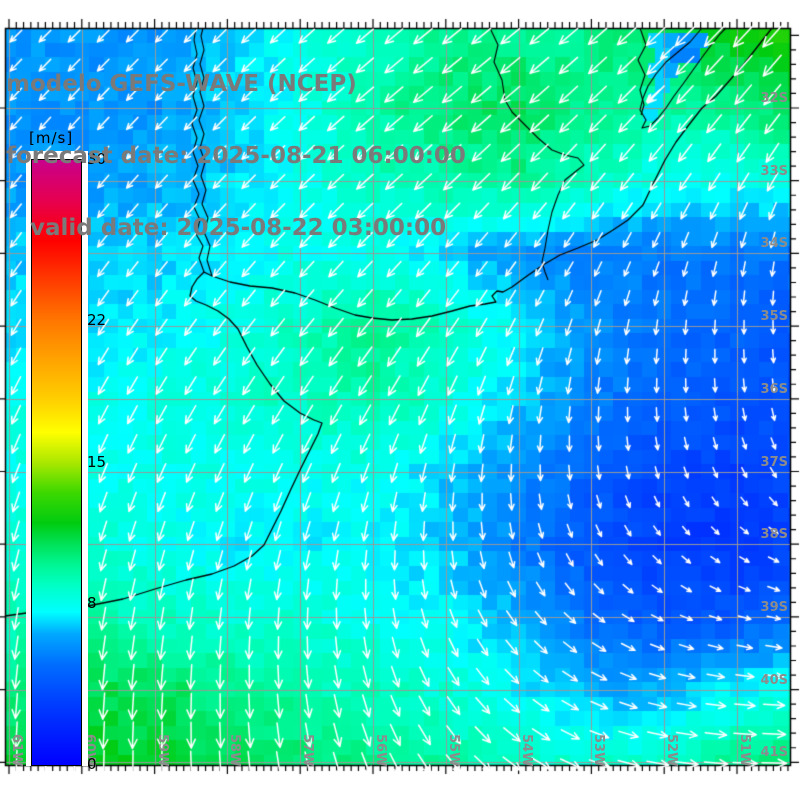 The width and height of the screenshot is (800, 800). I want to click on colorbar-tick-30: 30, so click(97, 159).